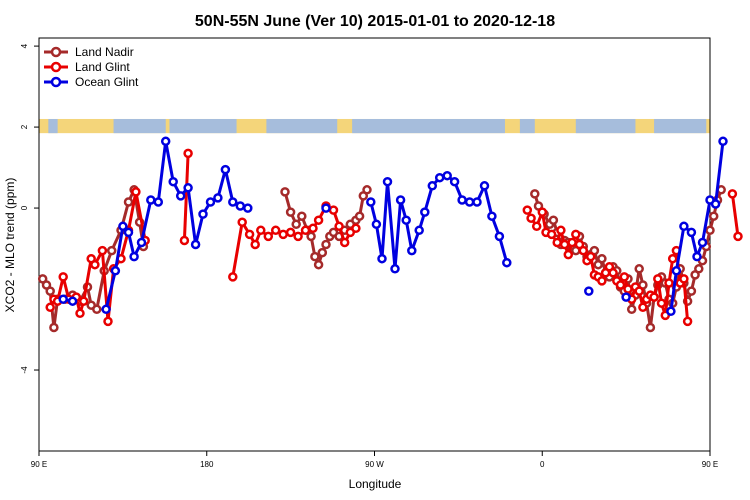  I want to click on legend-label: Land Nadir, so click(104, 52).